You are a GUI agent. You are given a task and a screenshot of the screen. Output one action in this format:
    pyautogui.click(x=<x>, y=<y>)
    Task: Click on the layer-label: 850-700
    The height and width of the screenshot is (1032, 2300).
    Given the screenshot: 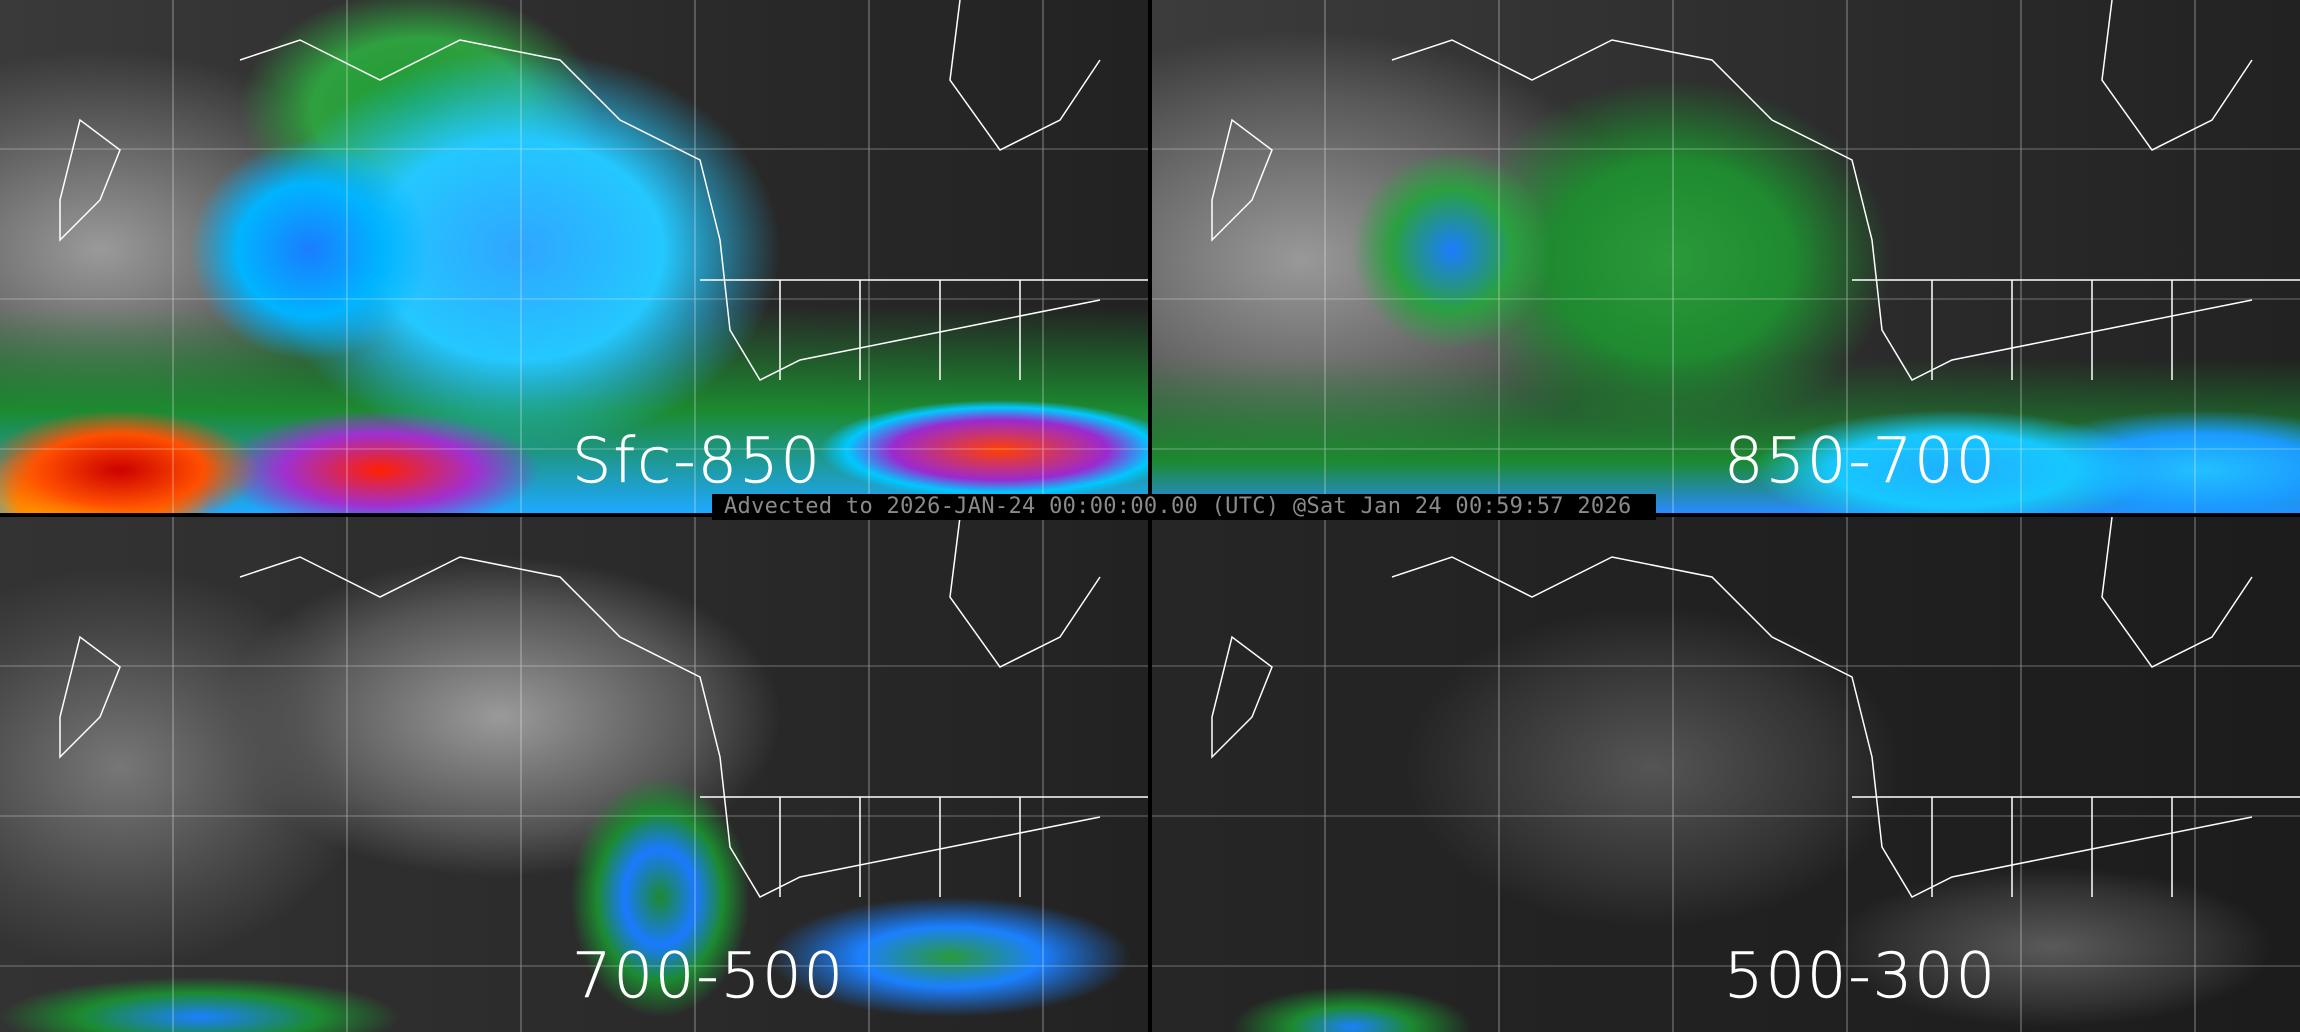 What is the action you would take?
    pyautogui.click(x=1861, y=460)
    